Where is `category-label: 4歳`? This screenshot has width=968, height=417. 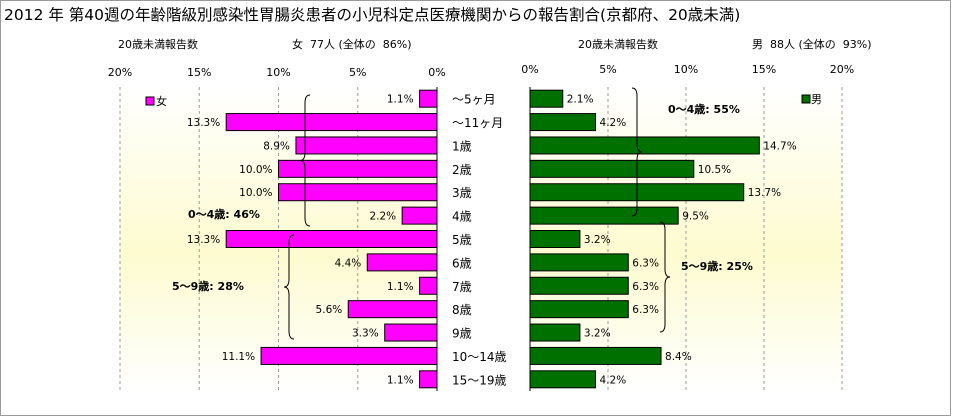
category-label: 4歳 is located at coordinates (462, 217).